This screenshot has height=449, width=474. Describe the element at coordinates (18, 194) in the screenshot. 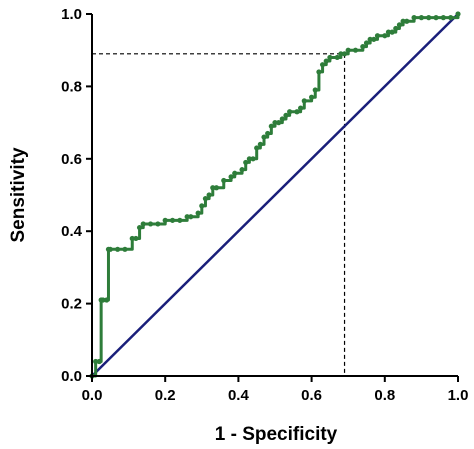

I see `y-axis-title: Sensitivity` at that location.